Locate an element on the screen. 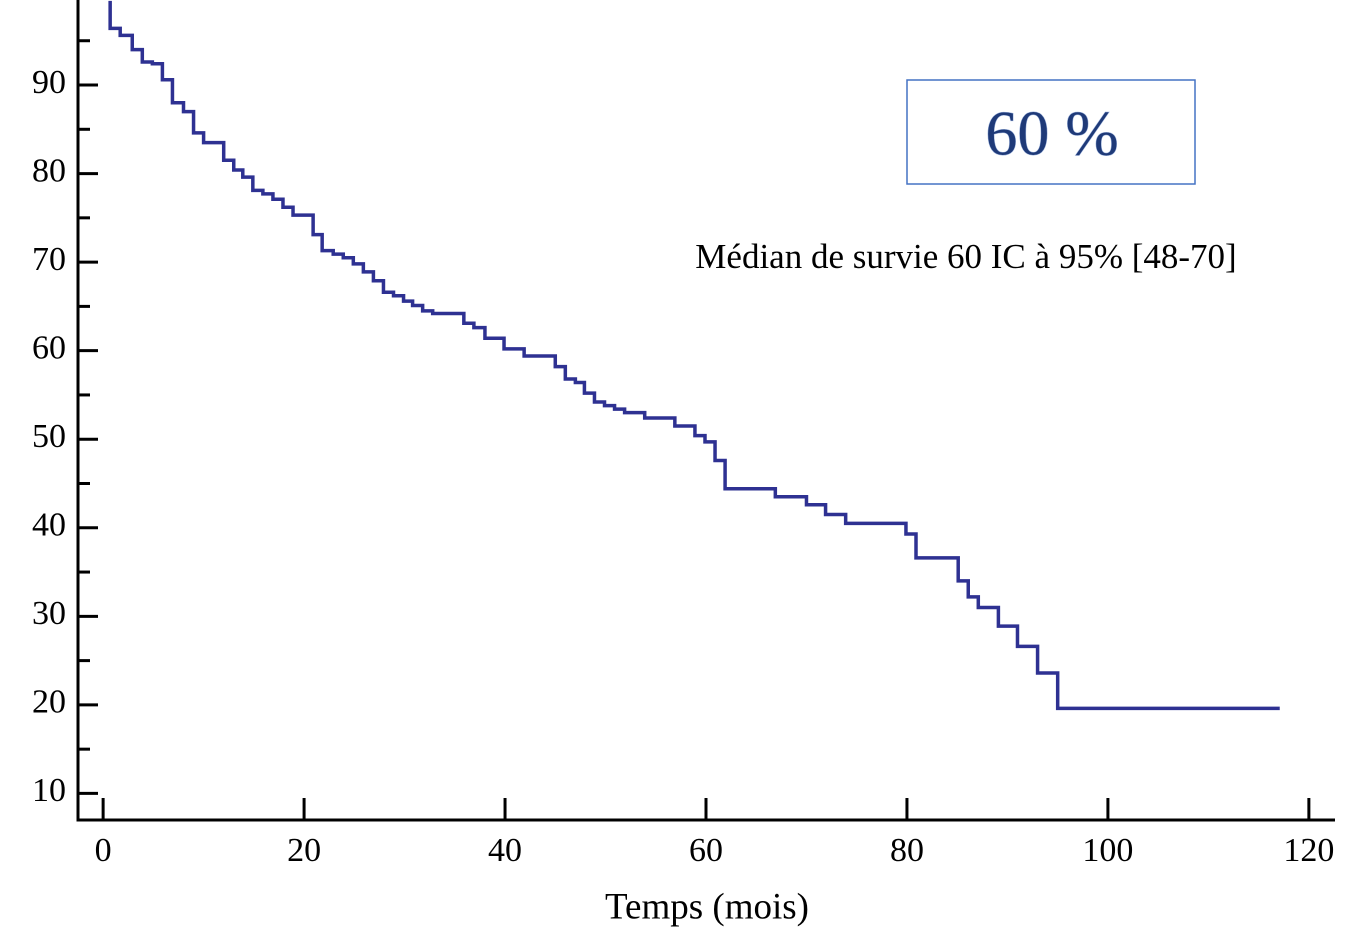 This screenshot has width=1351, height=934. x-tick-label: 120 is located at coordinates (1308, 850).